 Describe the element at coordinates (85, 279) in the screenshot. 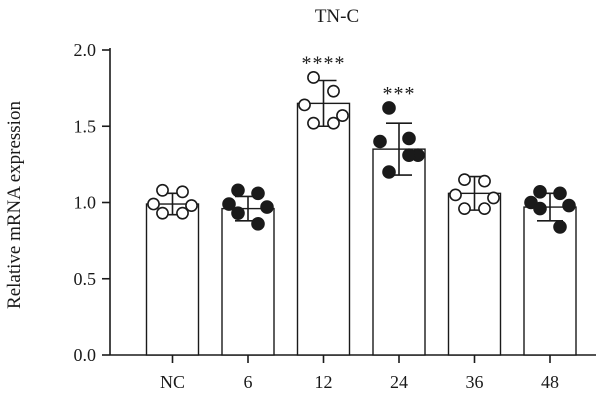

I see `y-tick-label: 0.5` at that location.